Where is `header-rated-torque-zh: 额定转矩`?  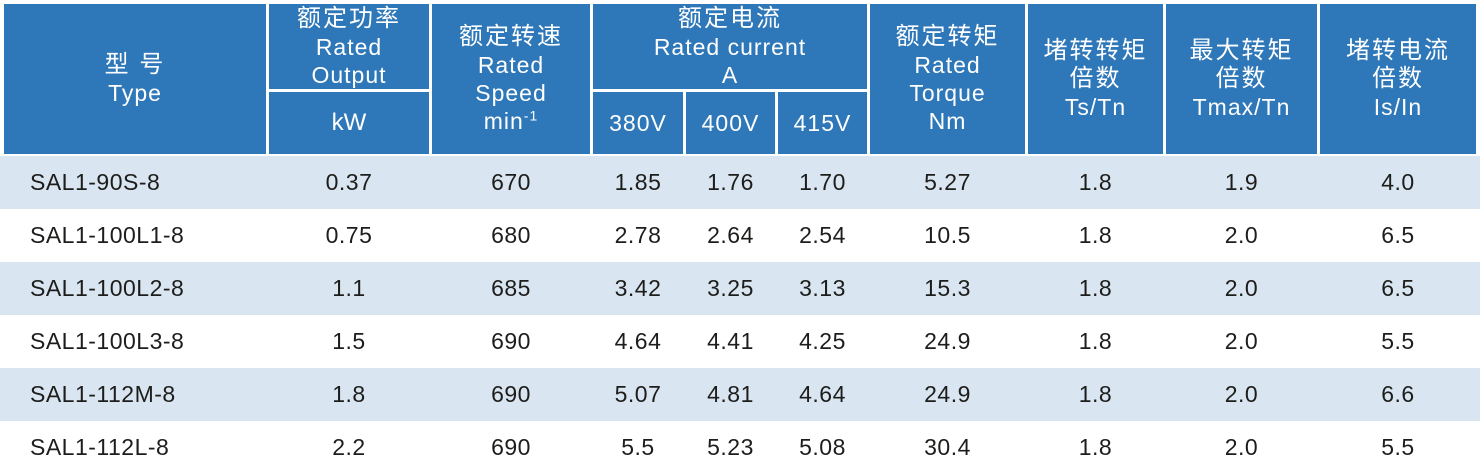 header-rated-torque-zh: 额定转矩 is located at coordinates (947, 36).